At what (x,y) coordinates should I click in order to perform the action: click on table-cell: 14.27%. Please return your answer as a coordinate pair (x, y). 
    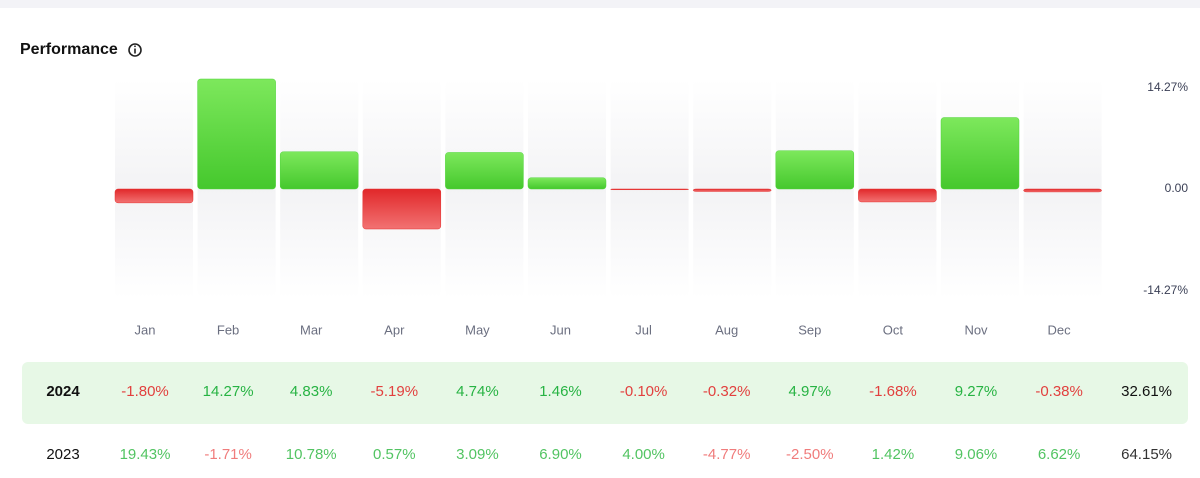
    Looking at the image, I should click on (228, 391).